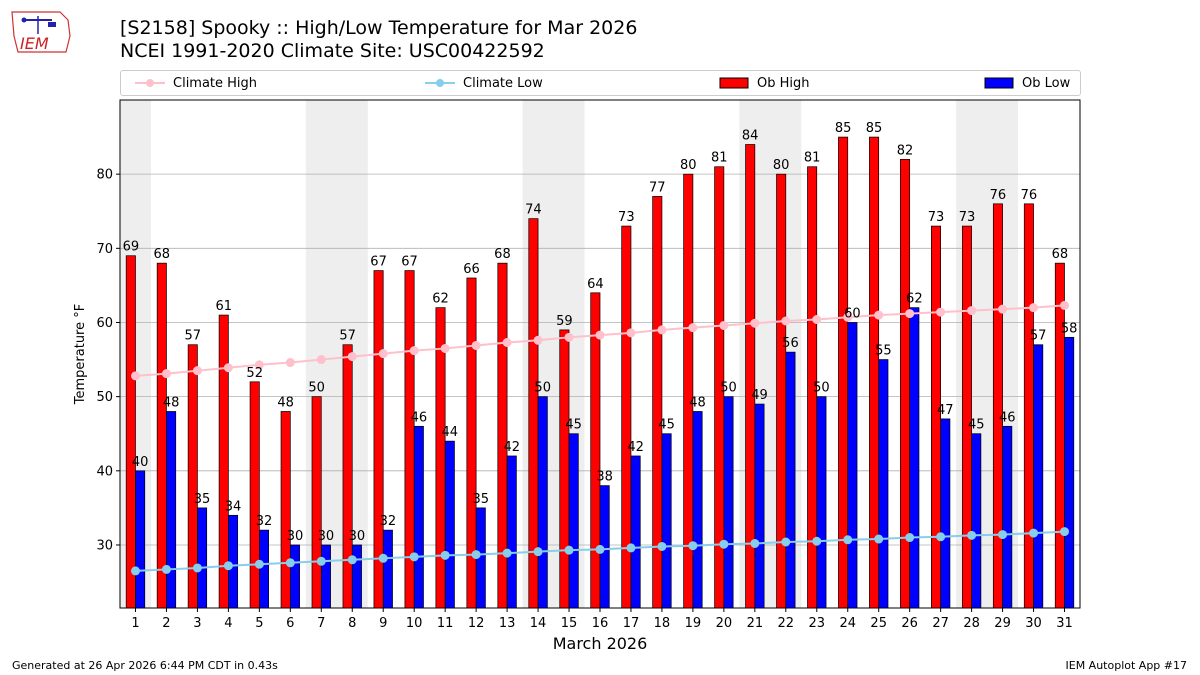  Describe the element at coordinates (812, 158) in the screenshot. I see `label-ob-high-23: 81` at that location.